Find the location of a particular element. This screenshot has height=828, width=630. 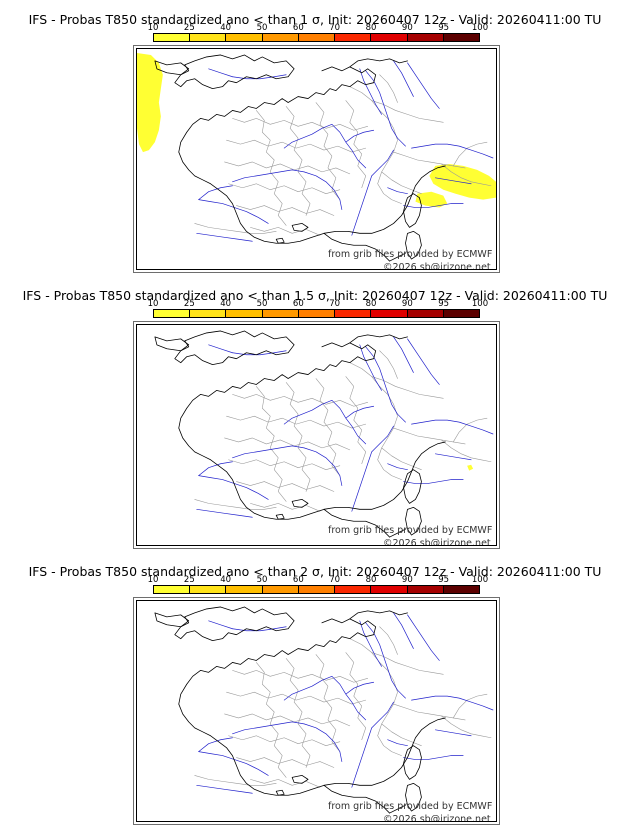

colorbar-tick-95: 95 is located at coordinates (444, 580).